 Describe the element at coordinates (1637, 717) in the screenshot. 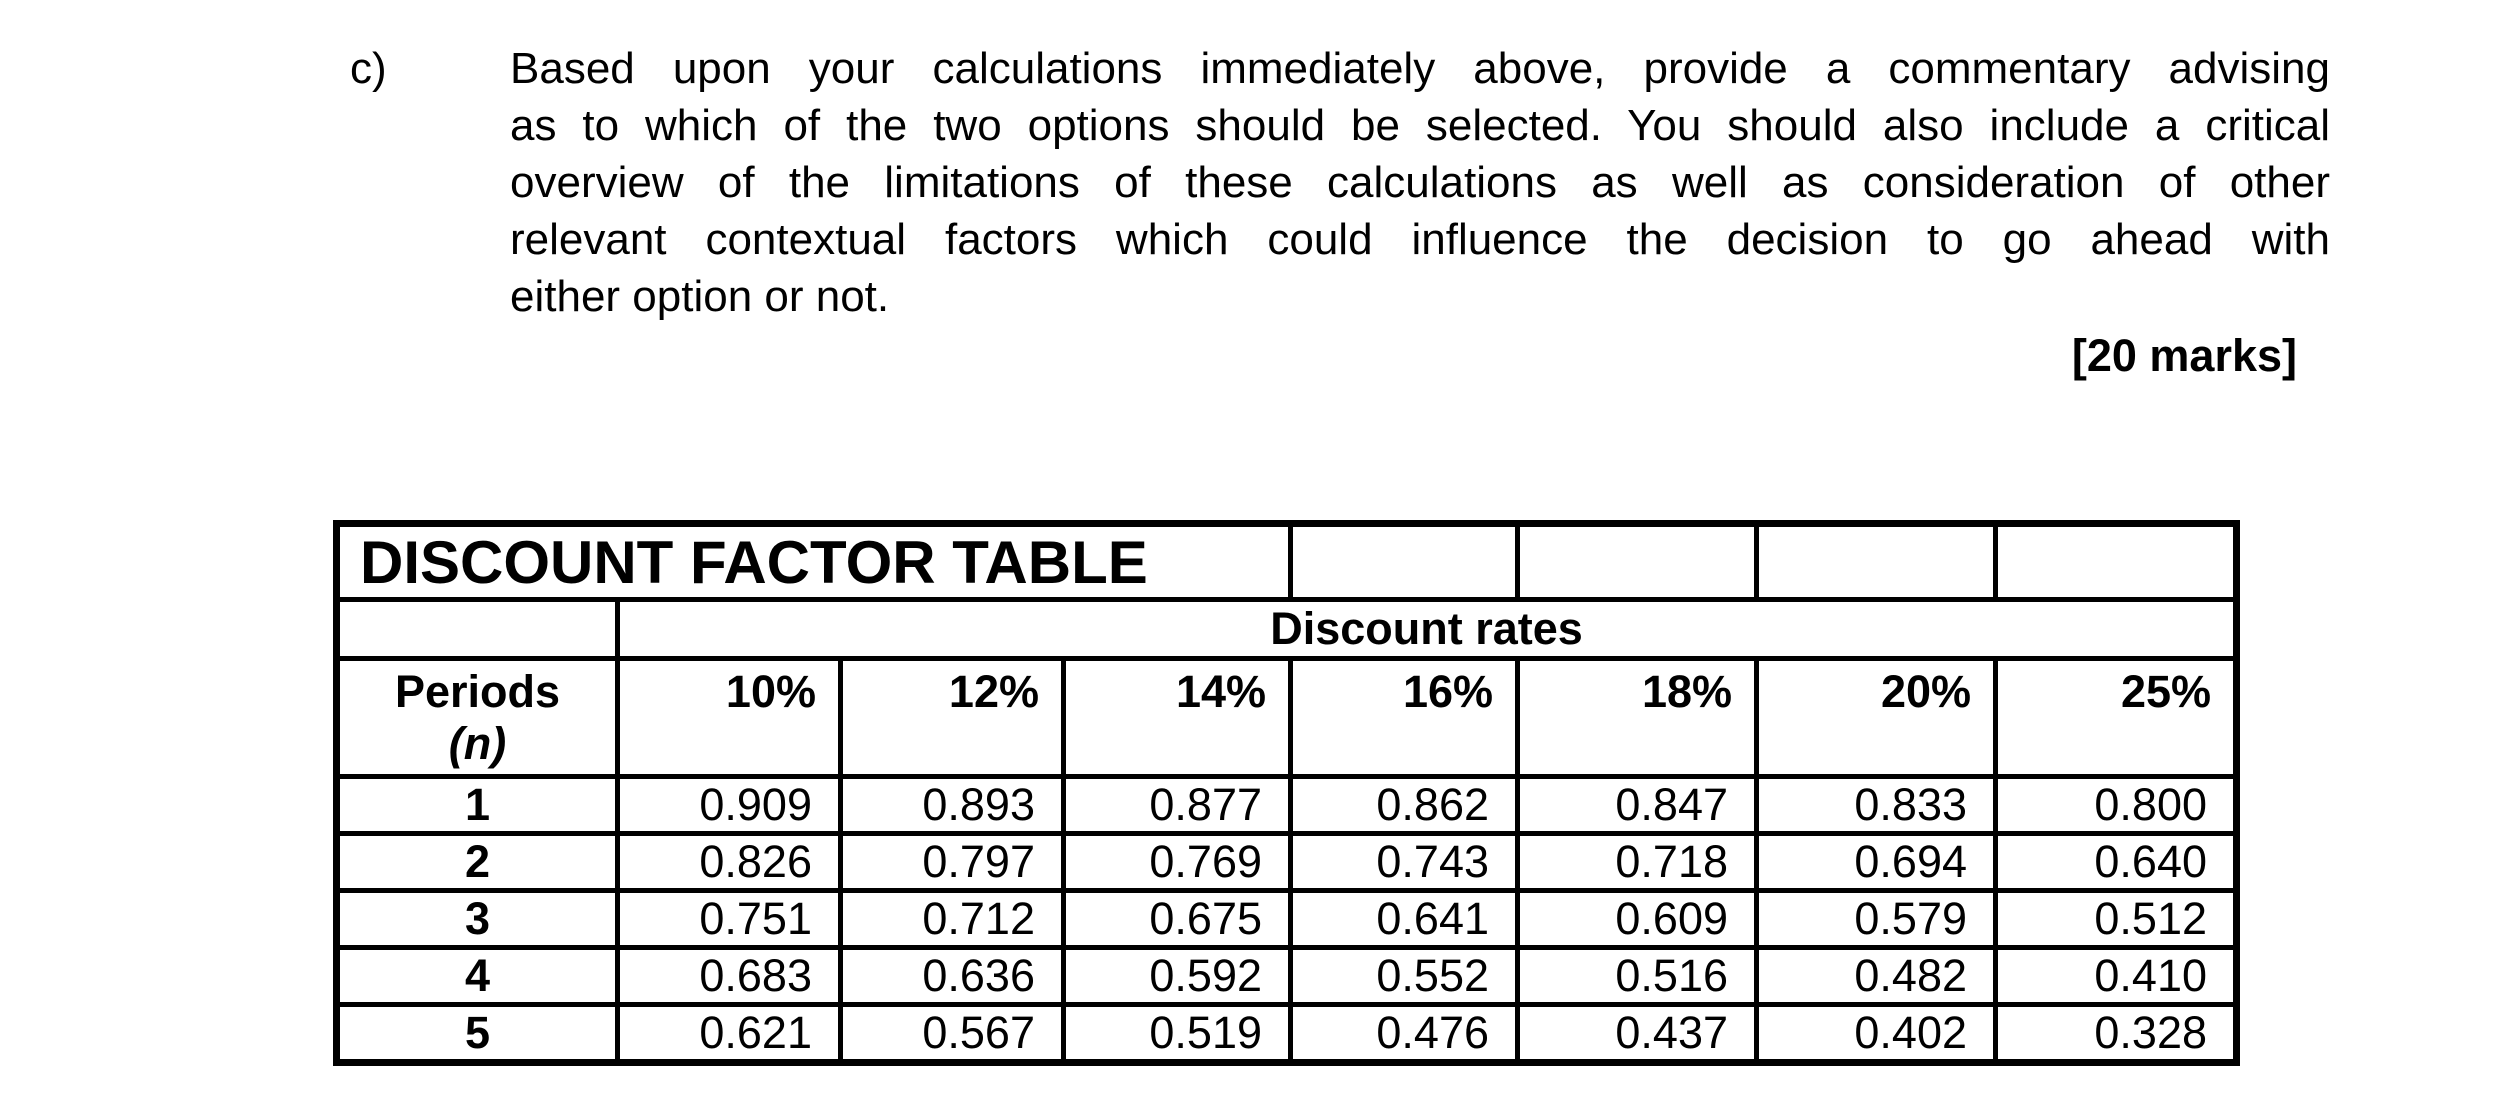

I see `rate-header-18: 18%` at that location.